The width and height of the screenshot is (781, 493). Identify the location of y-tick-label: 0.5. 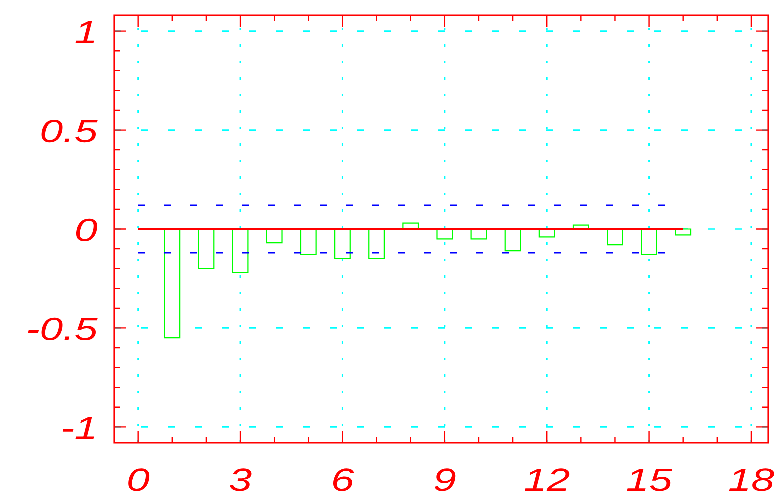
(70, 131).